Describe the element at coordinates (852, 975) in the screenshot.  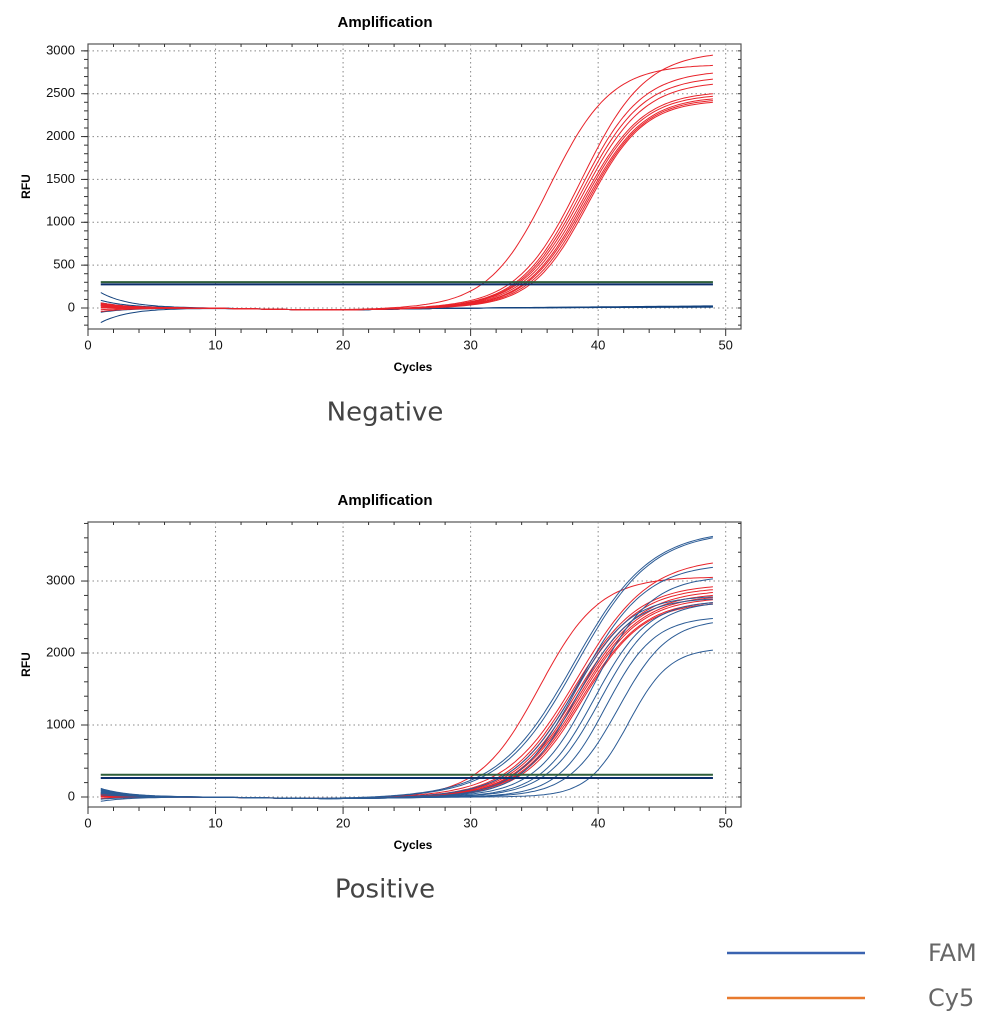
I see `legend: FAM Cy5` at that location.